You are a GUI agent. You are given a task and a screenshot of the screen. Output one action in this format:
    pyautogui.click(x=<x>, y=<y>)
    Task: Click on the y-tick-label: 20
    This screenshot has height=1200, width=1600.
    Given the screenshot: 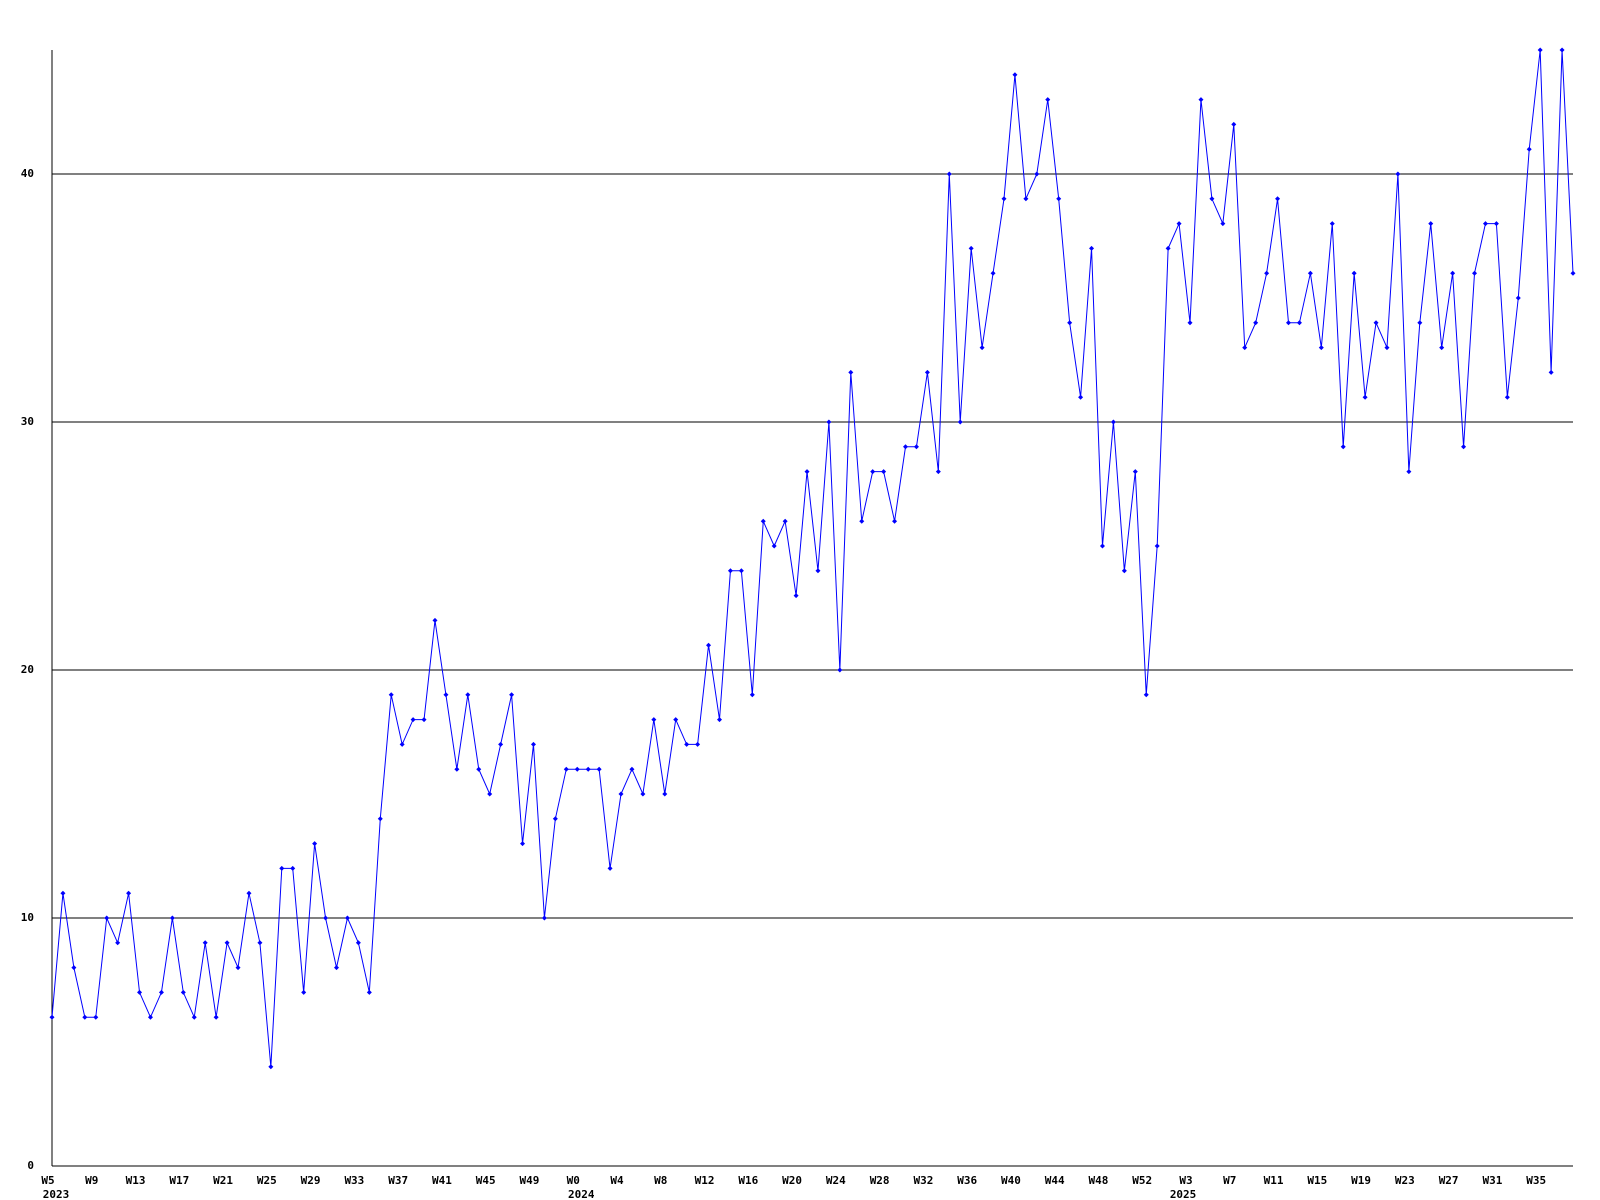 What is the action you would take?
    pyautogui.click(x=27, y=669)
    